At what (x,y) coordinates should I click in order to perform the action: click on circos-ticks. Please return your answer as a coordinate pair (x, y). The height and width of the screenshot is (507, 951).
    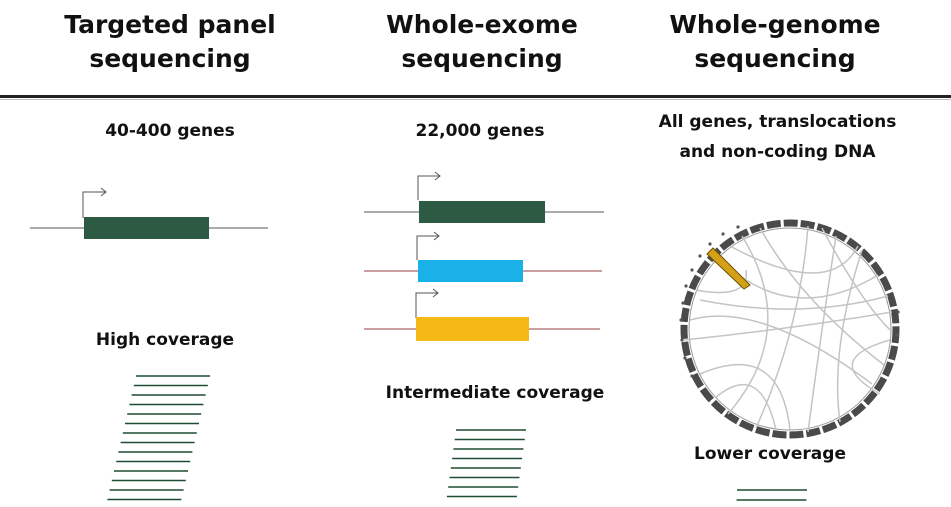
    Looking at the image, I should click on (789, 301).